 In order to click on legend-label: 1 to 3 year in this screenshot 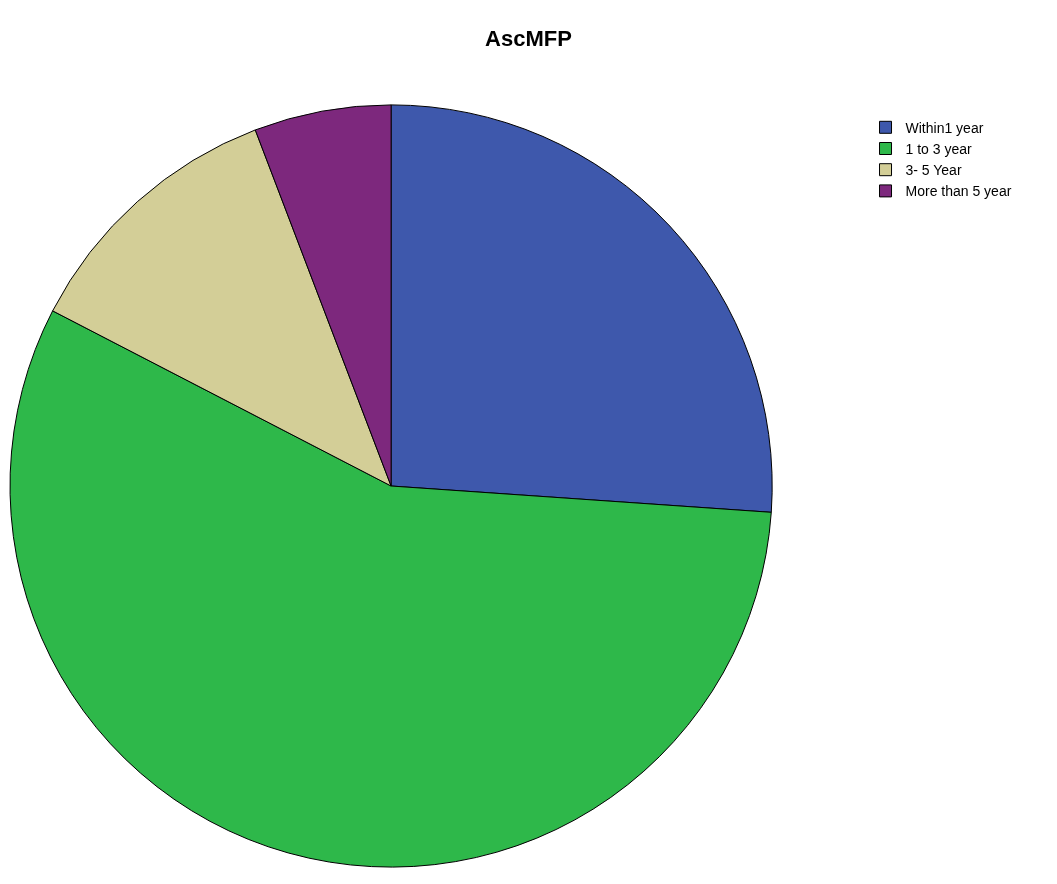, I will do `click(939, 148)`.